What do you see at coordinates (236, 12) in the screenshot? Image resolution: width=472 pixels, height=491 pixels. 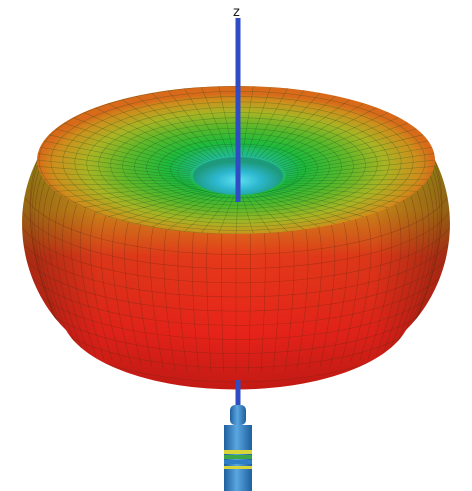 I see `z-axis-label: z` at bounding box center [236, 12].